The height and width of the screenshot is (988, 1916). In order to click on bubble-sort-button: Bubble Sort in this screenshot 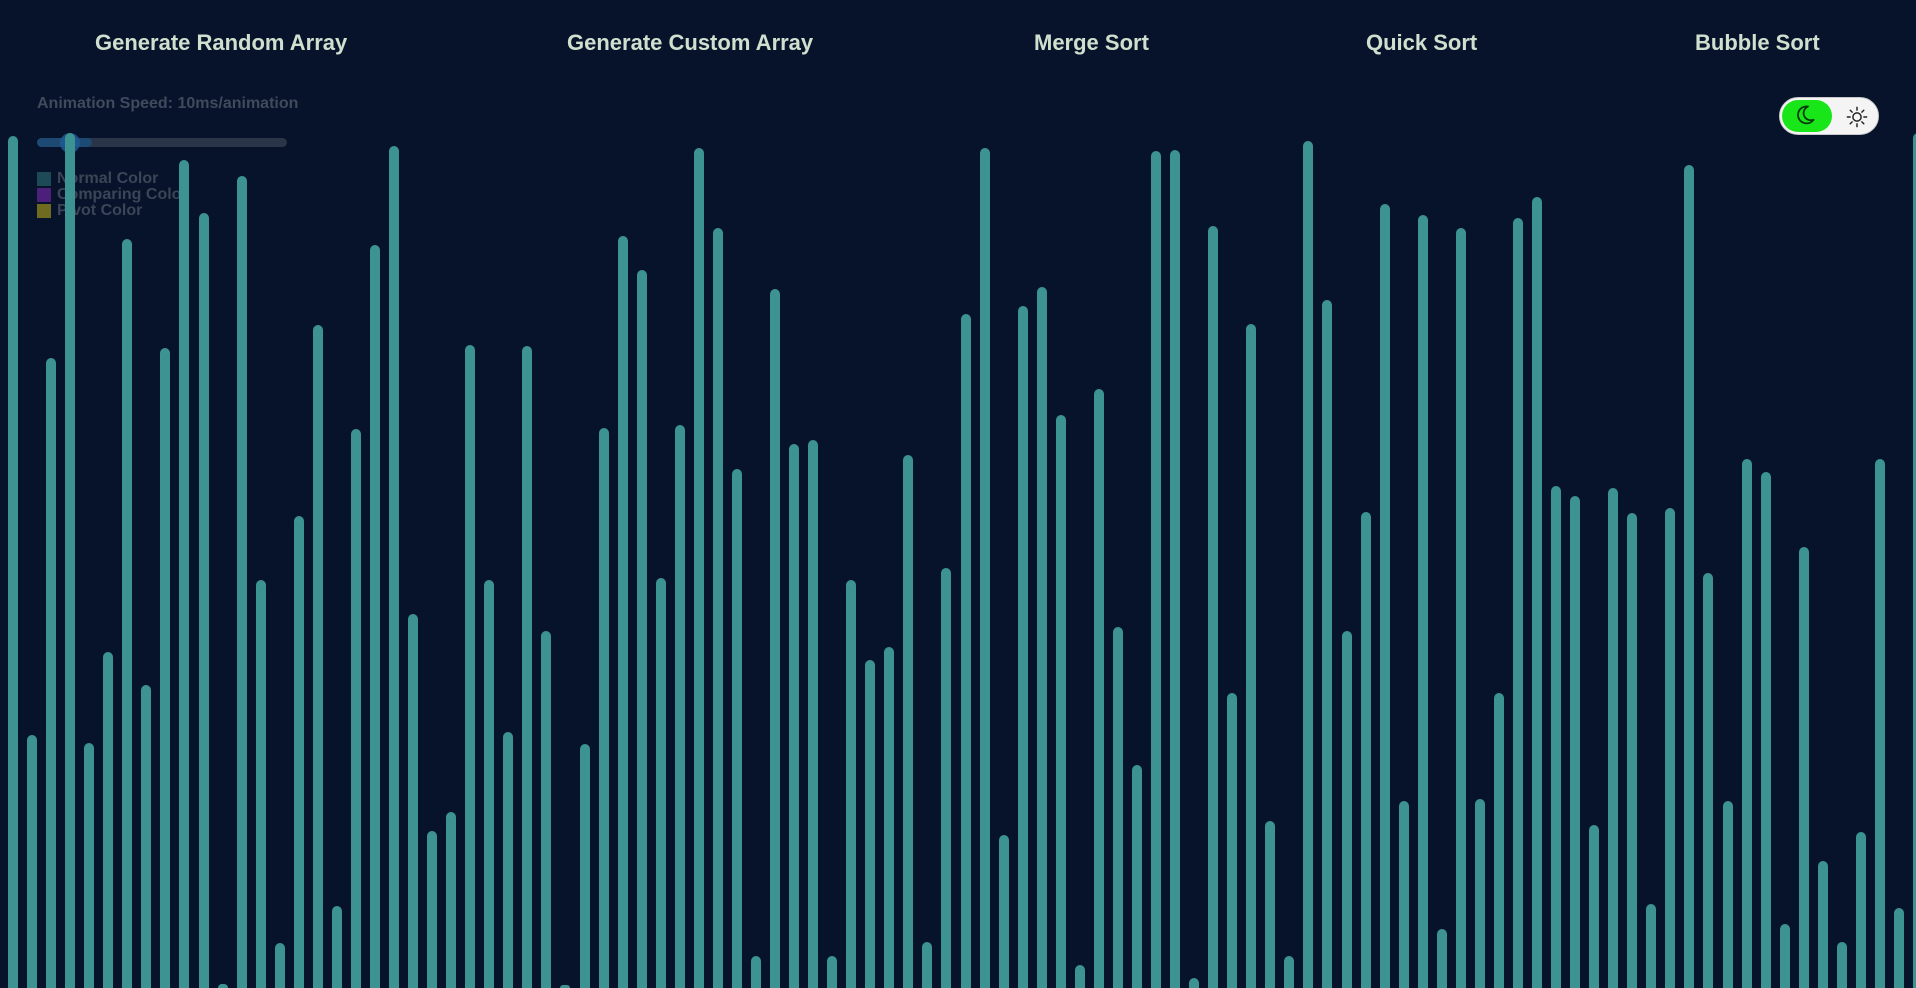, I will do `click(1757, 42)`.